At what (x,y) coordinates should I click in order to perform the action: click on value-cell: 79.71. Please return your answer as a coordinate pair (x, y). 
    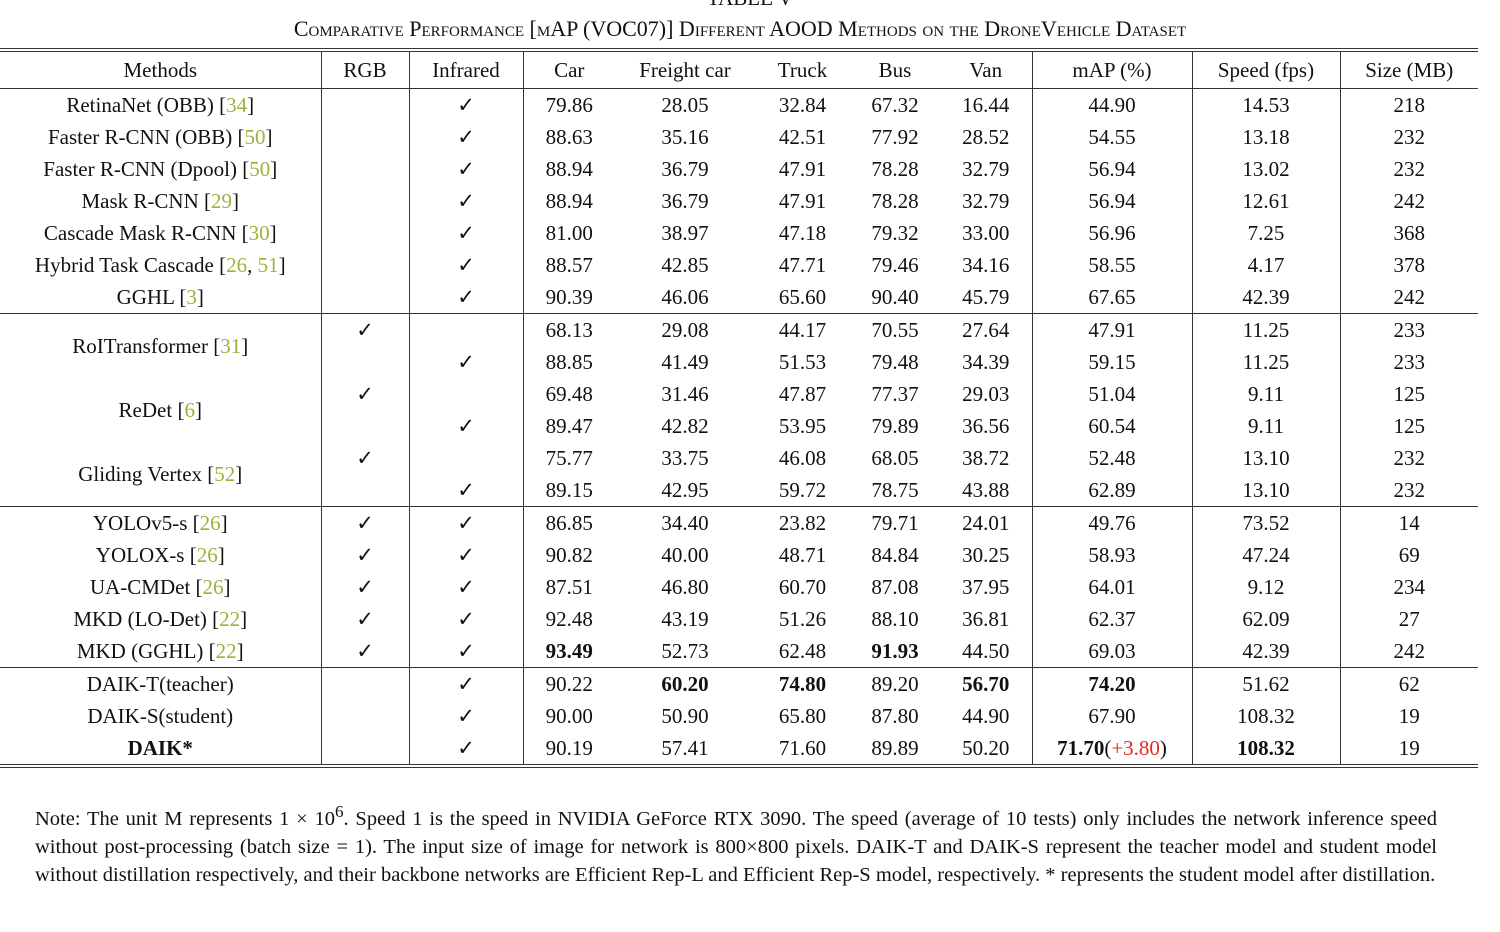
    Looking at the image, I should click on (895, 522).